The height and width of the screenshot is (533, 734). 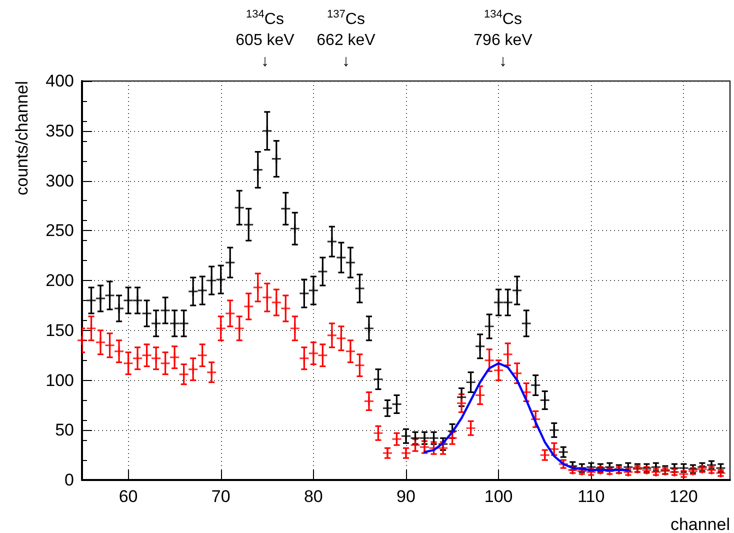 What do you see at coordinates (313, 496) in the screenshot?
I see `x-tick-label: 80` at bounding box center [313, 496].